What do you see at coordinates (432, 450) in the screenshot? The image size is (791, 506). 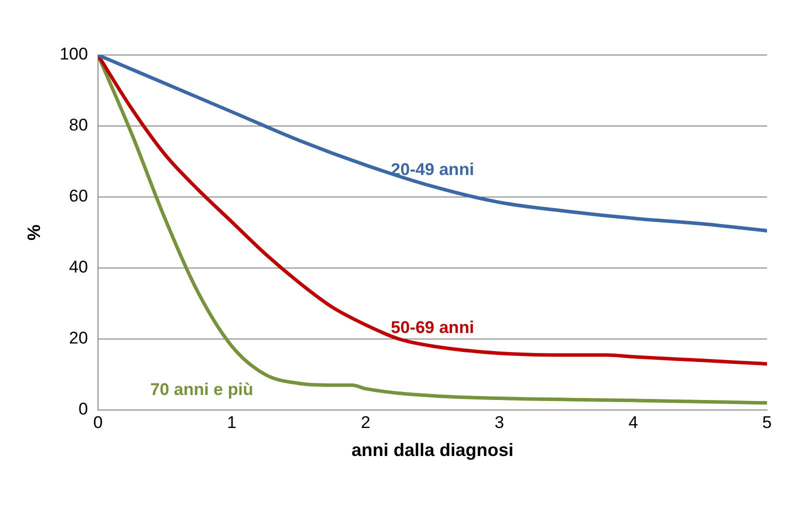 I see `x-axis-title: anni dalla diagnosi` at bounding box center [432, 450].